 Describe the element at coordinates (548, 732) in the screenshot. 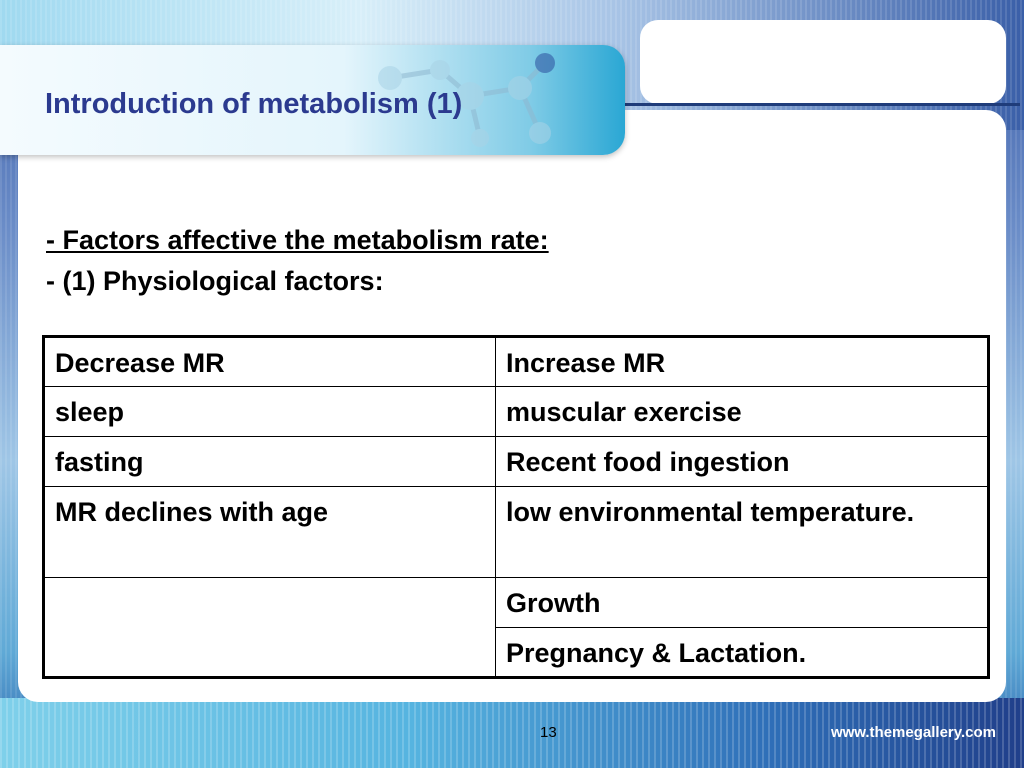

I see `page-number: 13` at that location.